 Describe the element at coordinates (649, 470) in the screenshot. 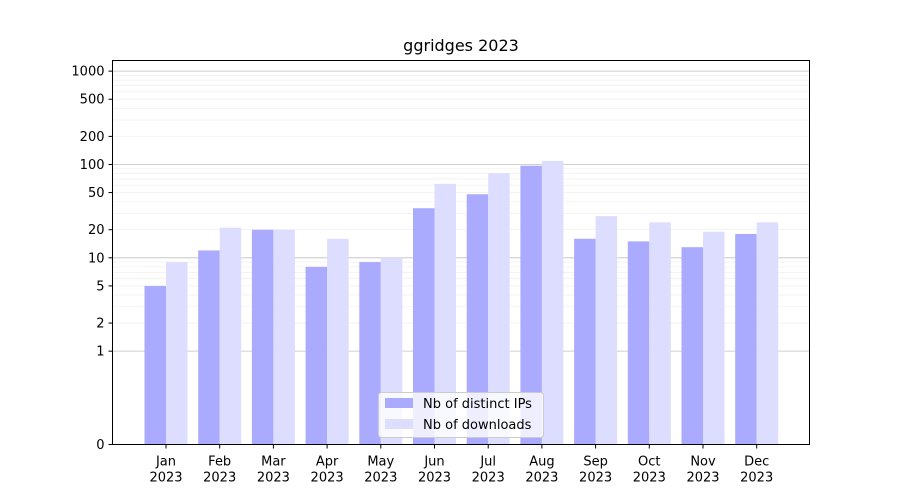

I see `x-tick-label: Oct 2023` at that location.